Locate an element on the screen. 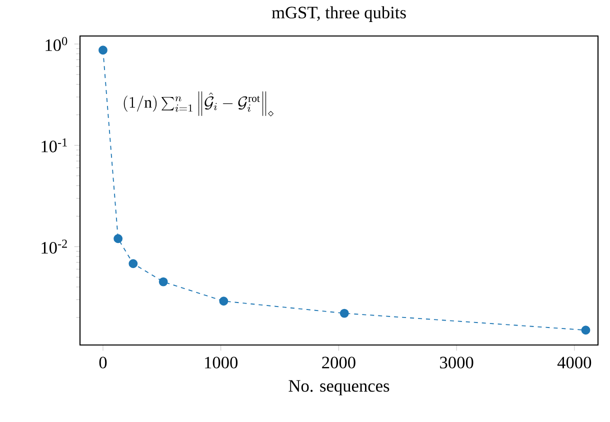 This screenshot has width=610, height=422. x-axis-title: No. sequences is located at coordinates (339, 388).